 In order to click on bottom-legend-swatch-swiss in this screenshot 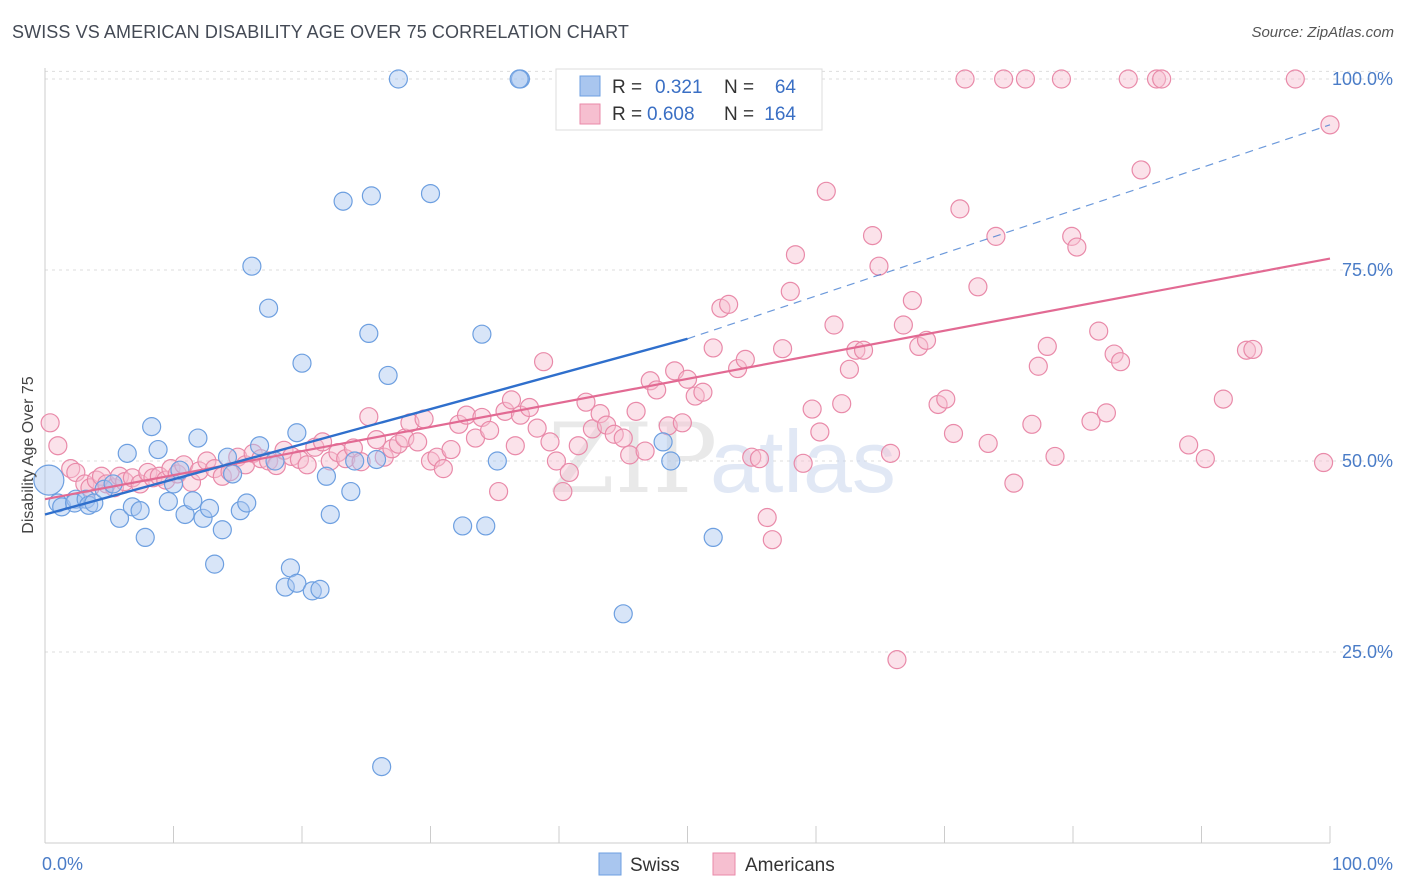, I will do `click(610, 864)`.